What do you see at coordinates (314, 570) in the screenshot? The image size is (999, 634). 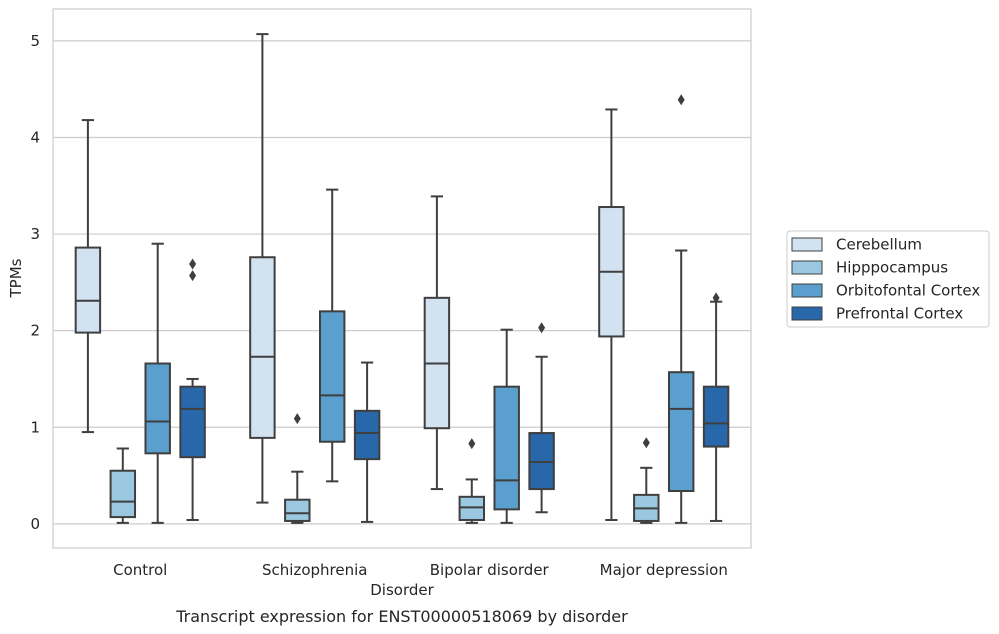 I see `x-tick-label-1: Schizophrenia` at bounding box center [314, 570].